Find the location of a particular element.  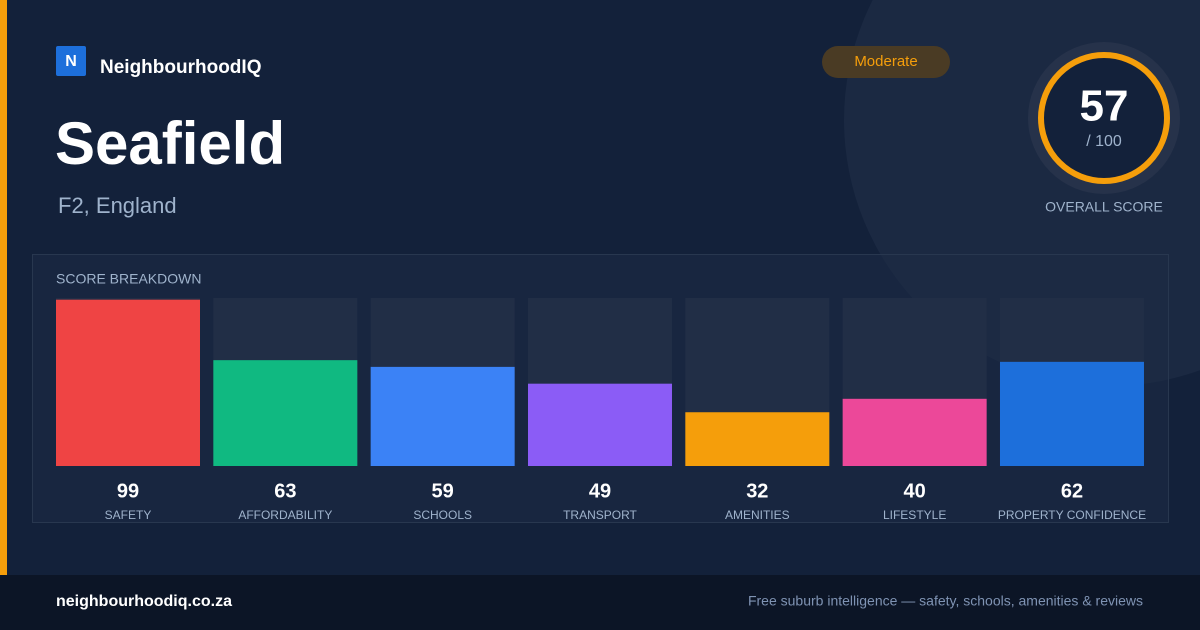

logo-letter: N is located at coordinates (71, 61).